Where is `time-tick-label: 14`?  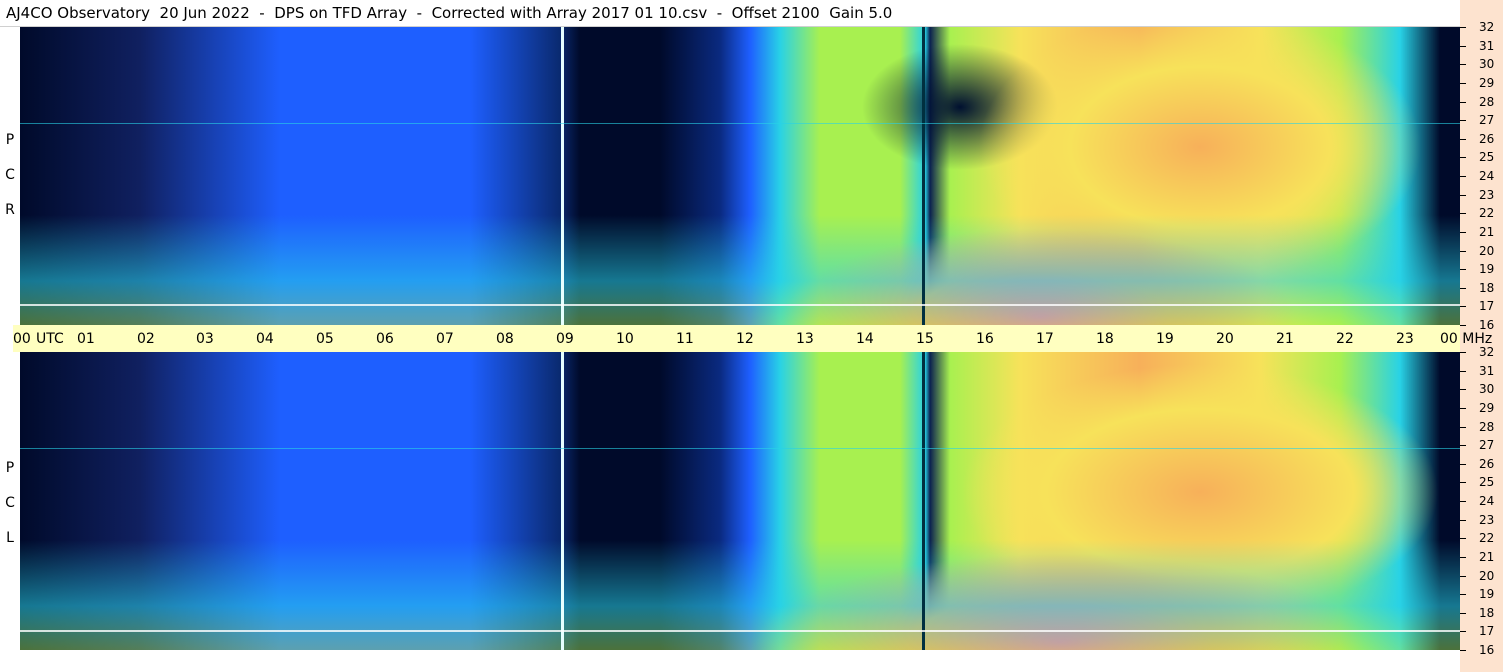 time-tick-label: 14 is located at coordinates (865, 339).